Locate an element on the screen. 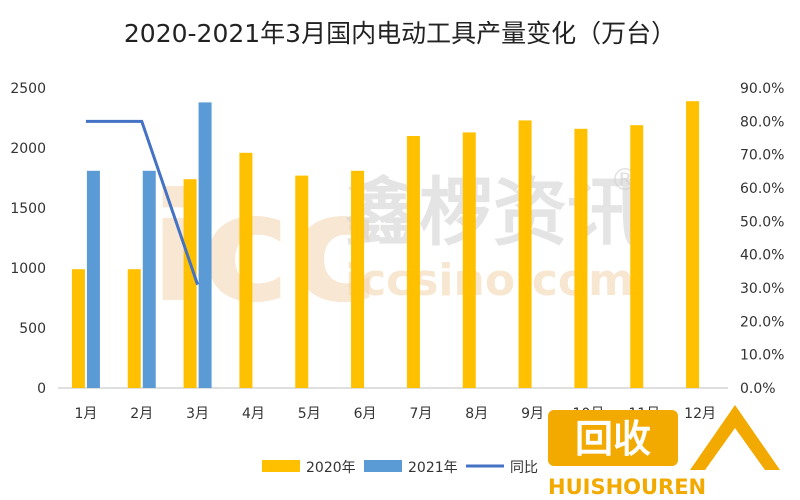 The width and height of the screenshot is (800, 500). y-right-tick-label: 10.0% is located at coordinates (762, 356).